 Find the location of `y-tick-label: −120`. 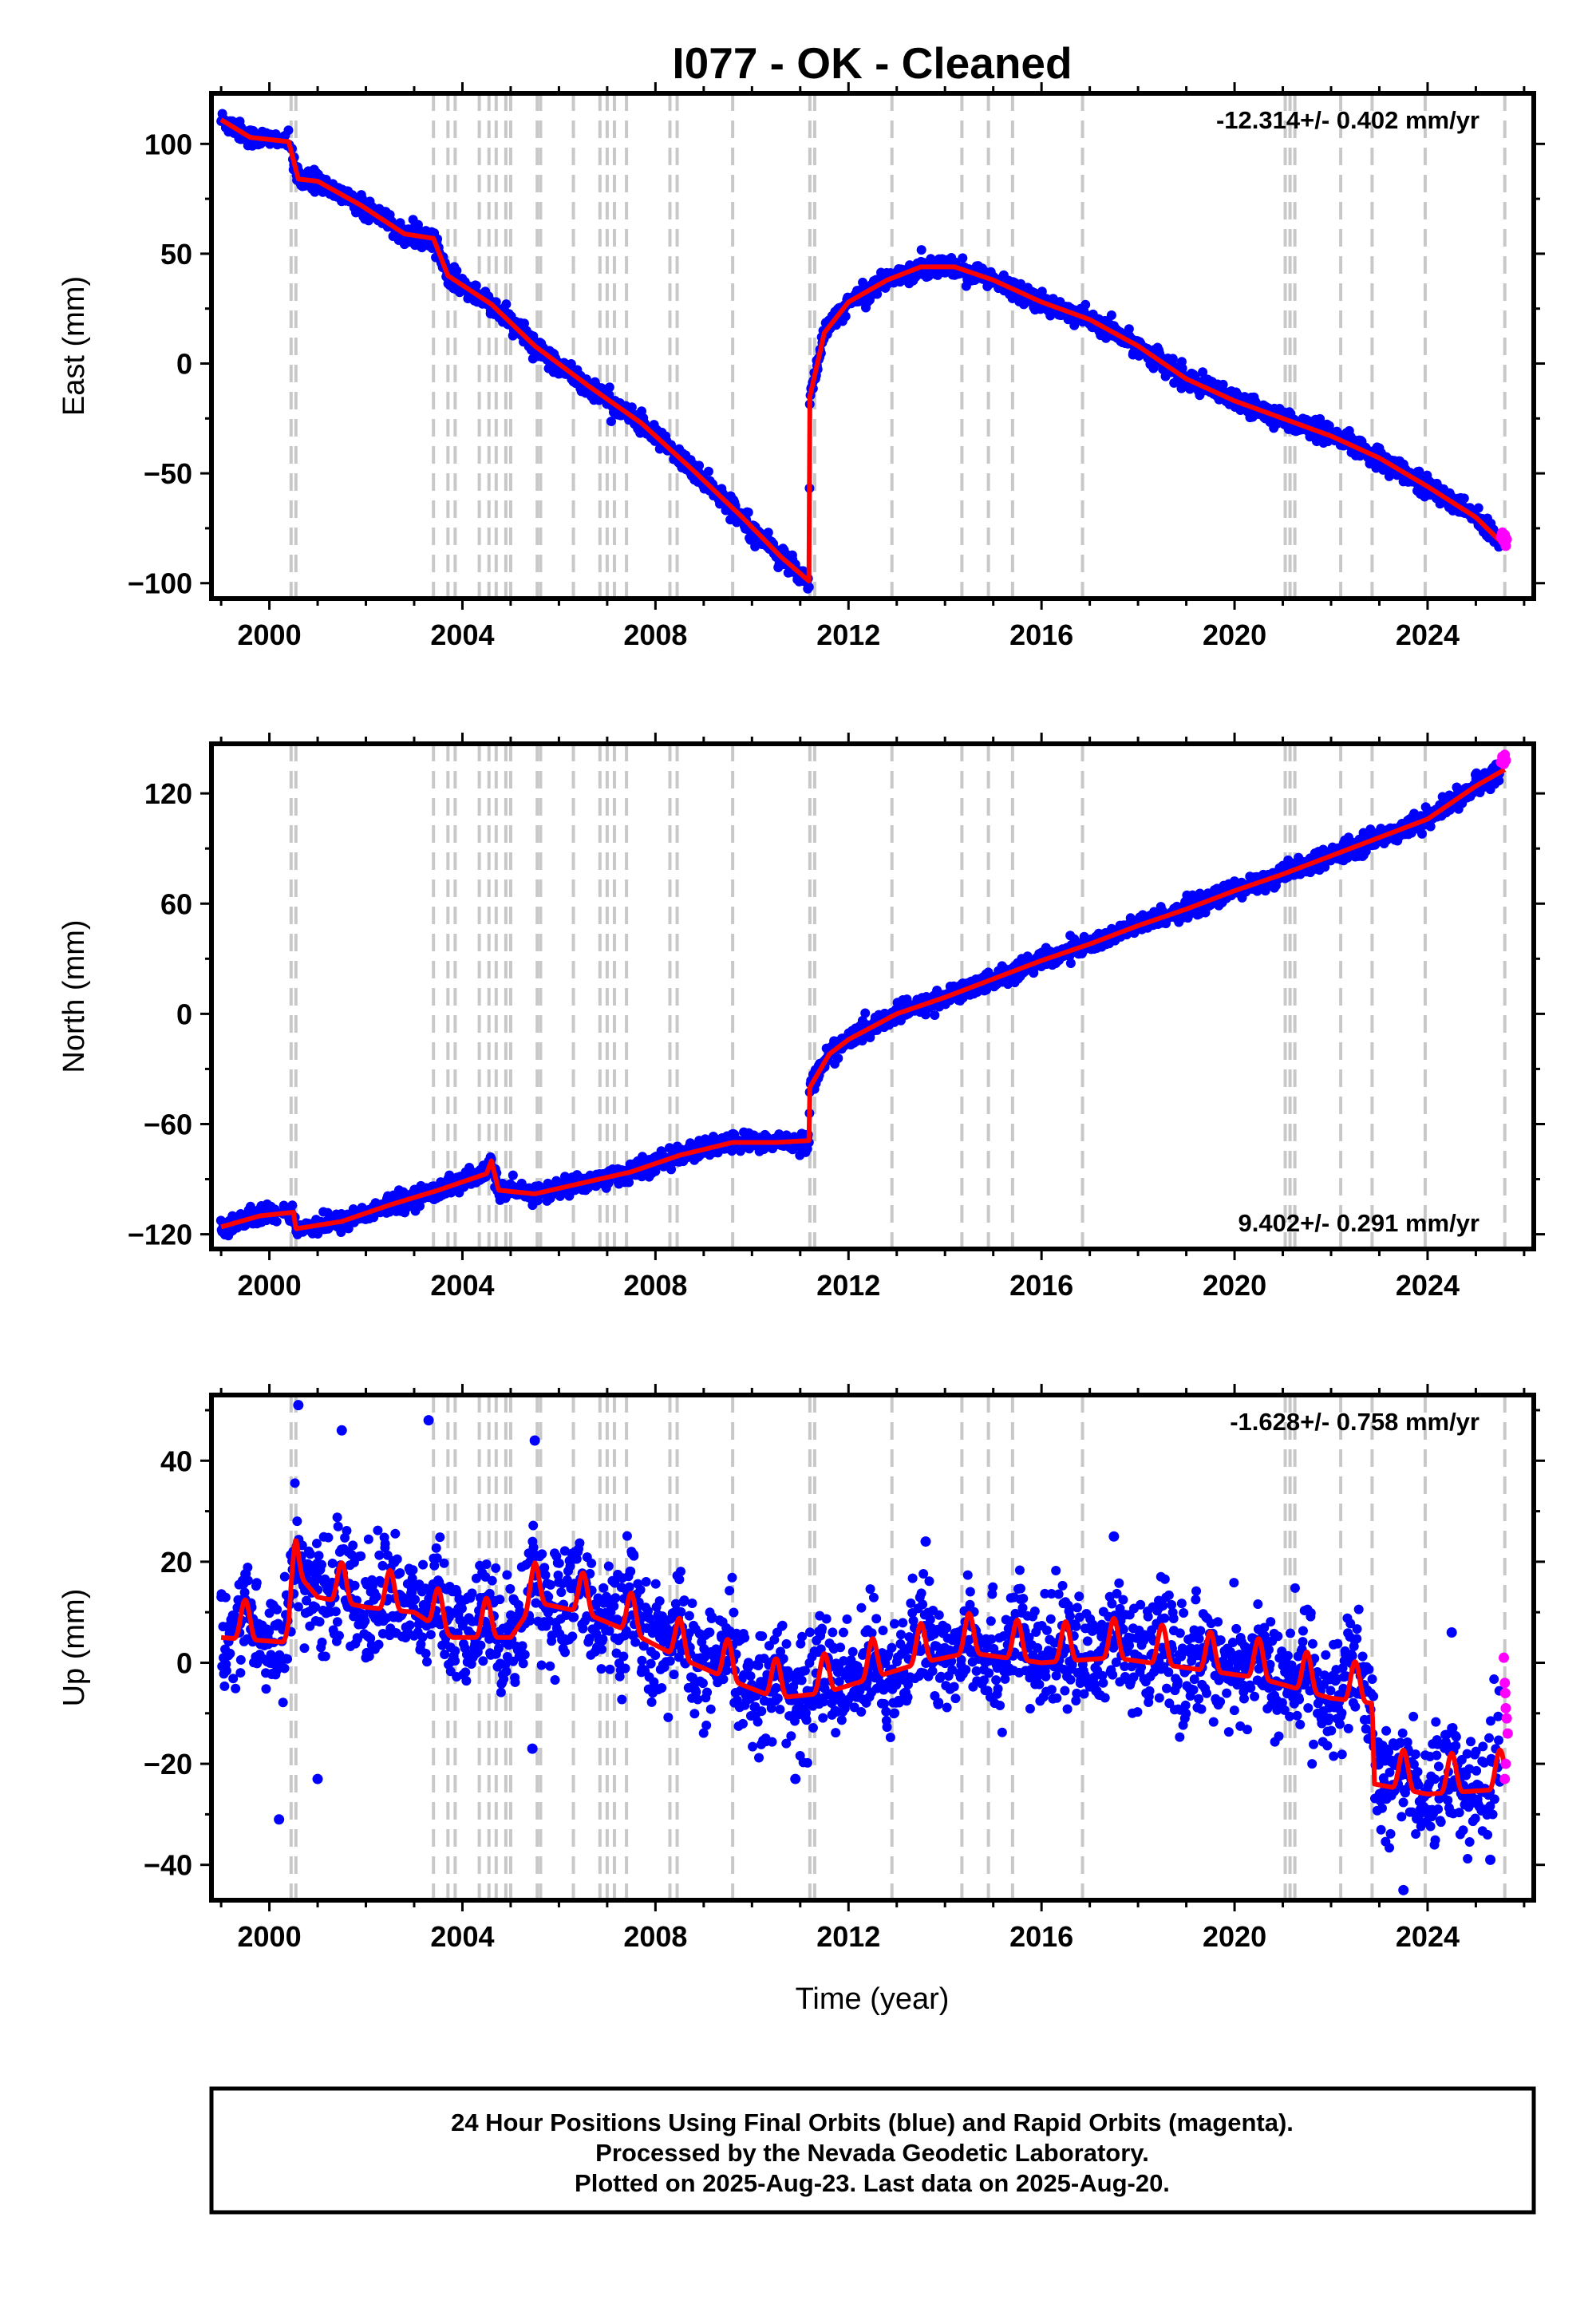

y-tick-label: −120 is located at coordinates (160, 1235).